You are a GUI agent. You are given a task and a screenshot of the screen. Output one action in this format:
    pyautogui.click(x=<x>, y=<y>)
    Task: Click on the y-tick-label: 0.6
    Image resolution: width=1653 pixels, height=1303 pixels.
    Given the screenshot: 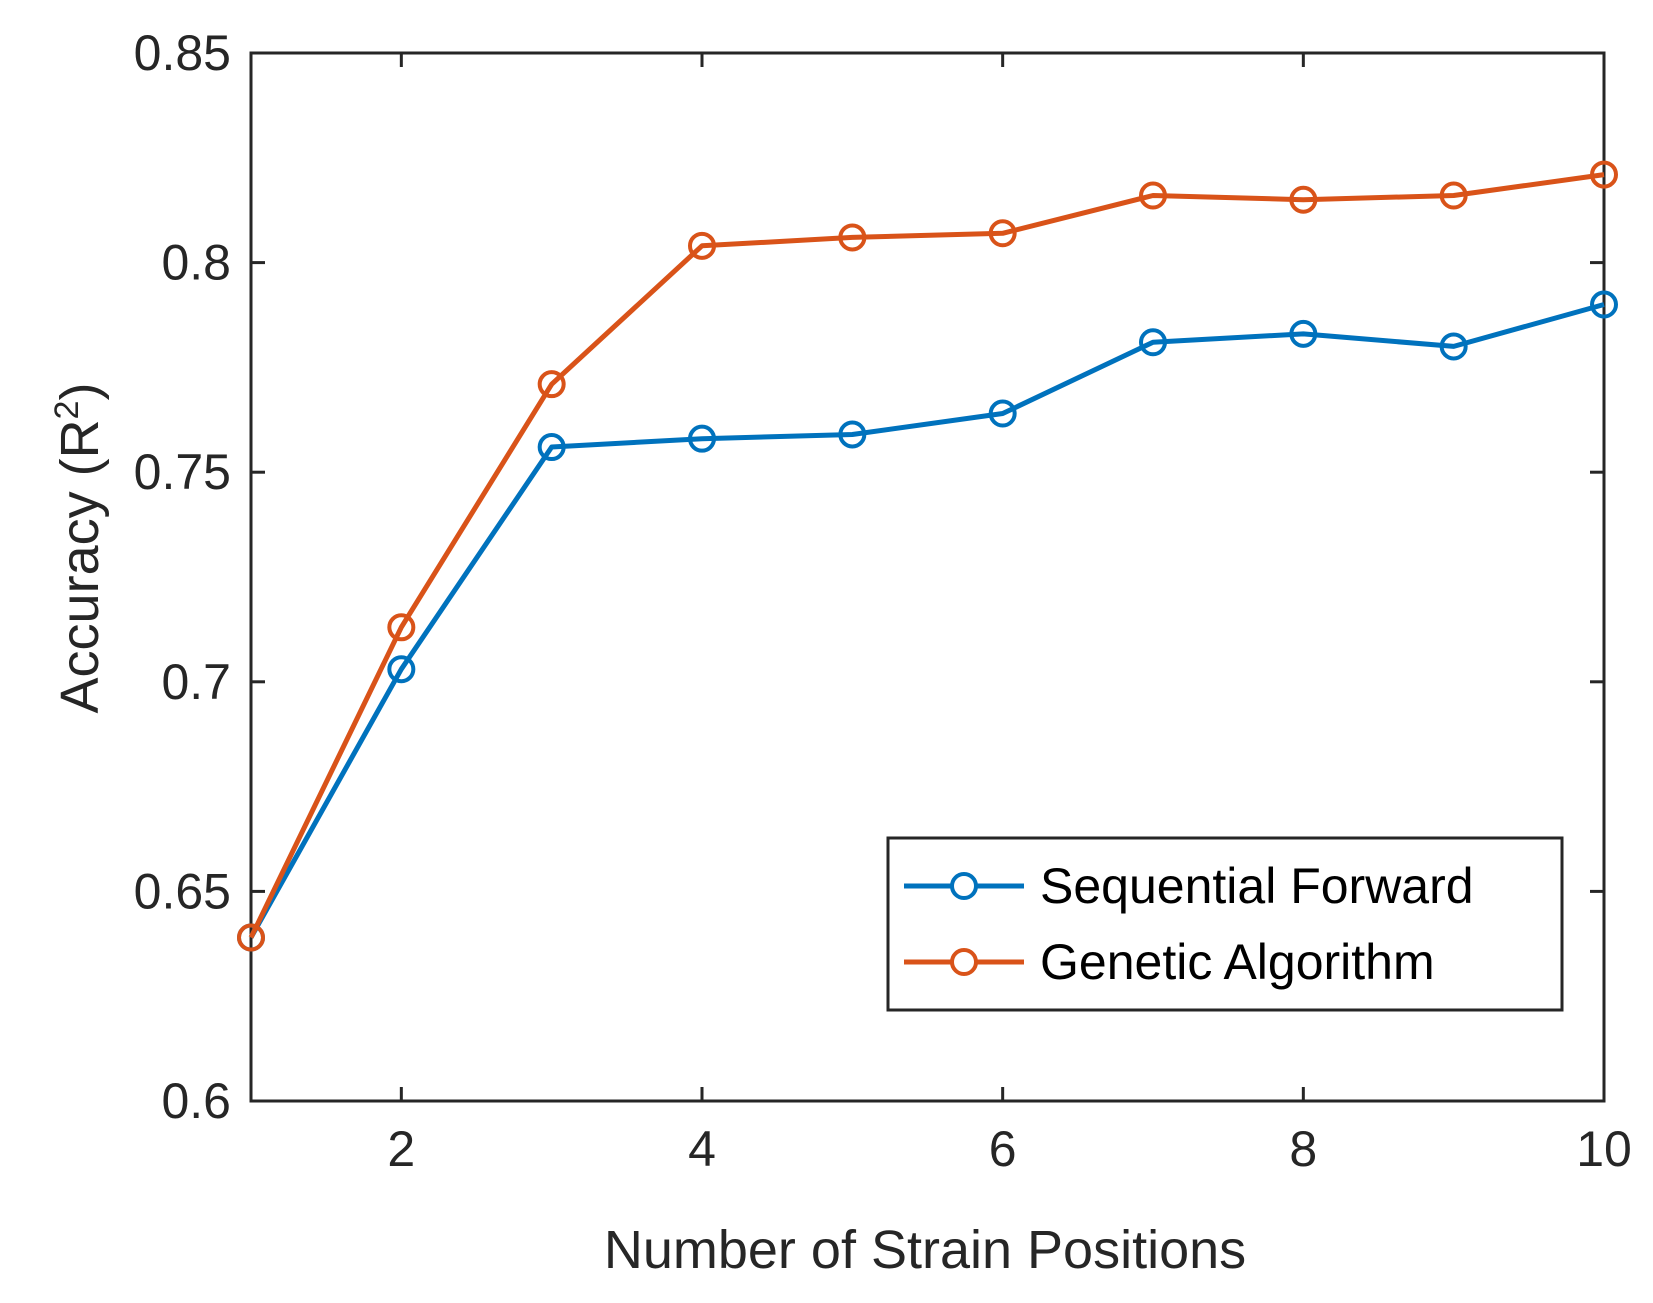 What is the action you would take?
    pyautogui.click(x=196, y=1101)
    